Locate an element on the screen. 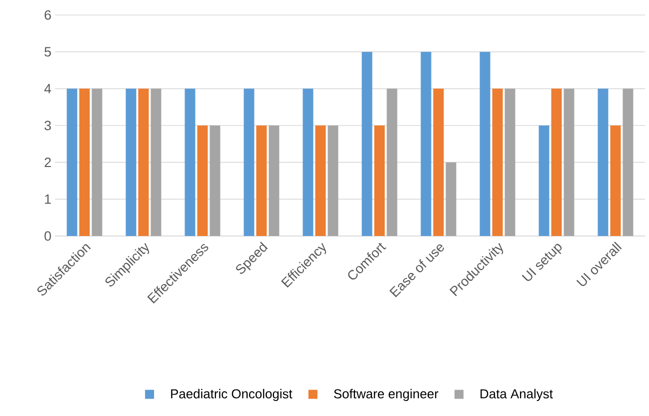  y-tick-label: 4 is located at coordinates (48, 89).